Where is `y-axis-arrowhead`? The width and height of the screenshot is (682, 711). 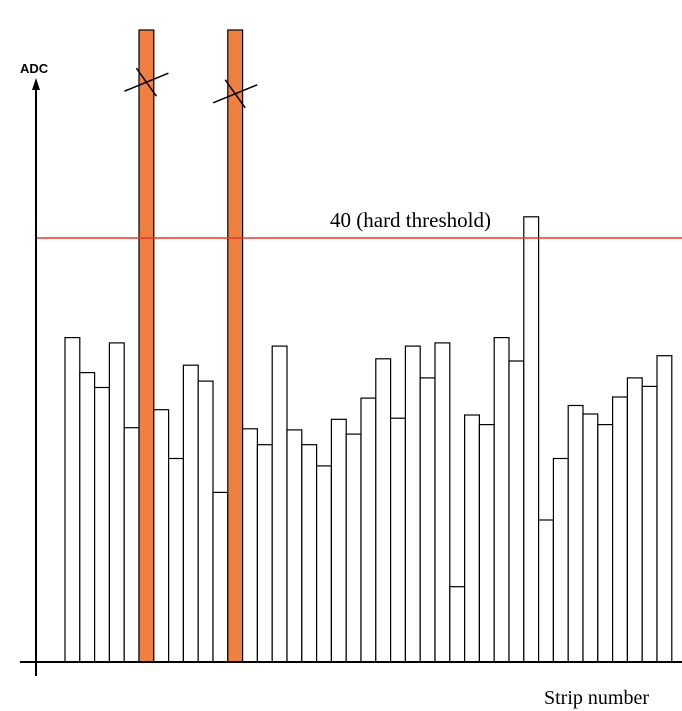
y-axis-arrowhead is located at coordinates (36, 84).